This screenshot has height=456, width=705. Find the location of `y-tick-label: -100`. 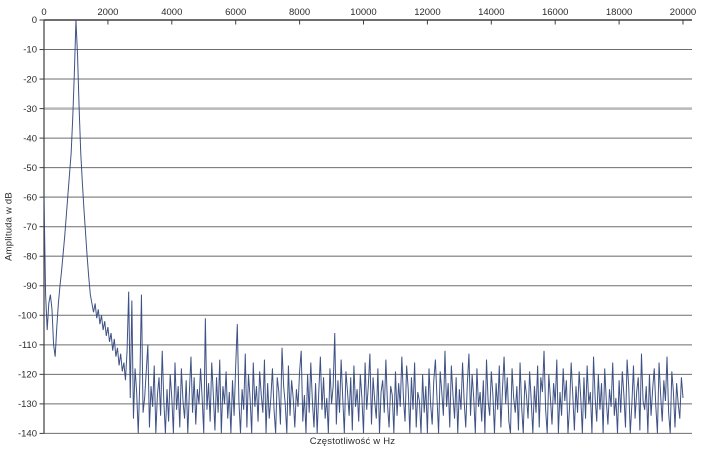

y-tick-label: -100 is located at coordinates (27, 315).